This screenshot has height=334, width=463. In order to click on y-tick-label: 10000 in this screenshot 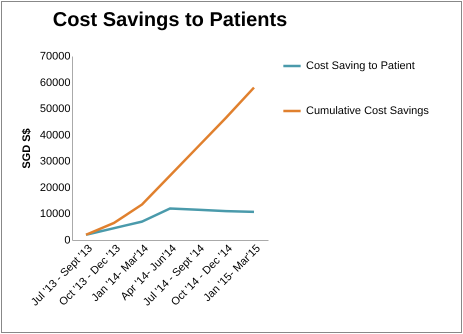, I will do `click(55, 214)`.